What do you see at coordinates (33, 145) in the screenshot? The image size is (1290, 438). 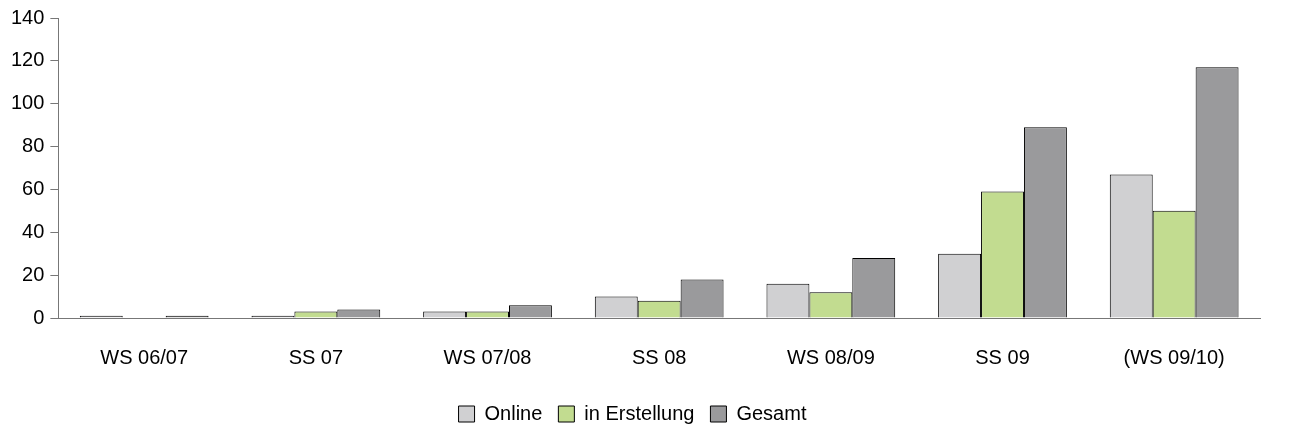 I see `y-tick-label: 80` at bounding box center [33, 145].